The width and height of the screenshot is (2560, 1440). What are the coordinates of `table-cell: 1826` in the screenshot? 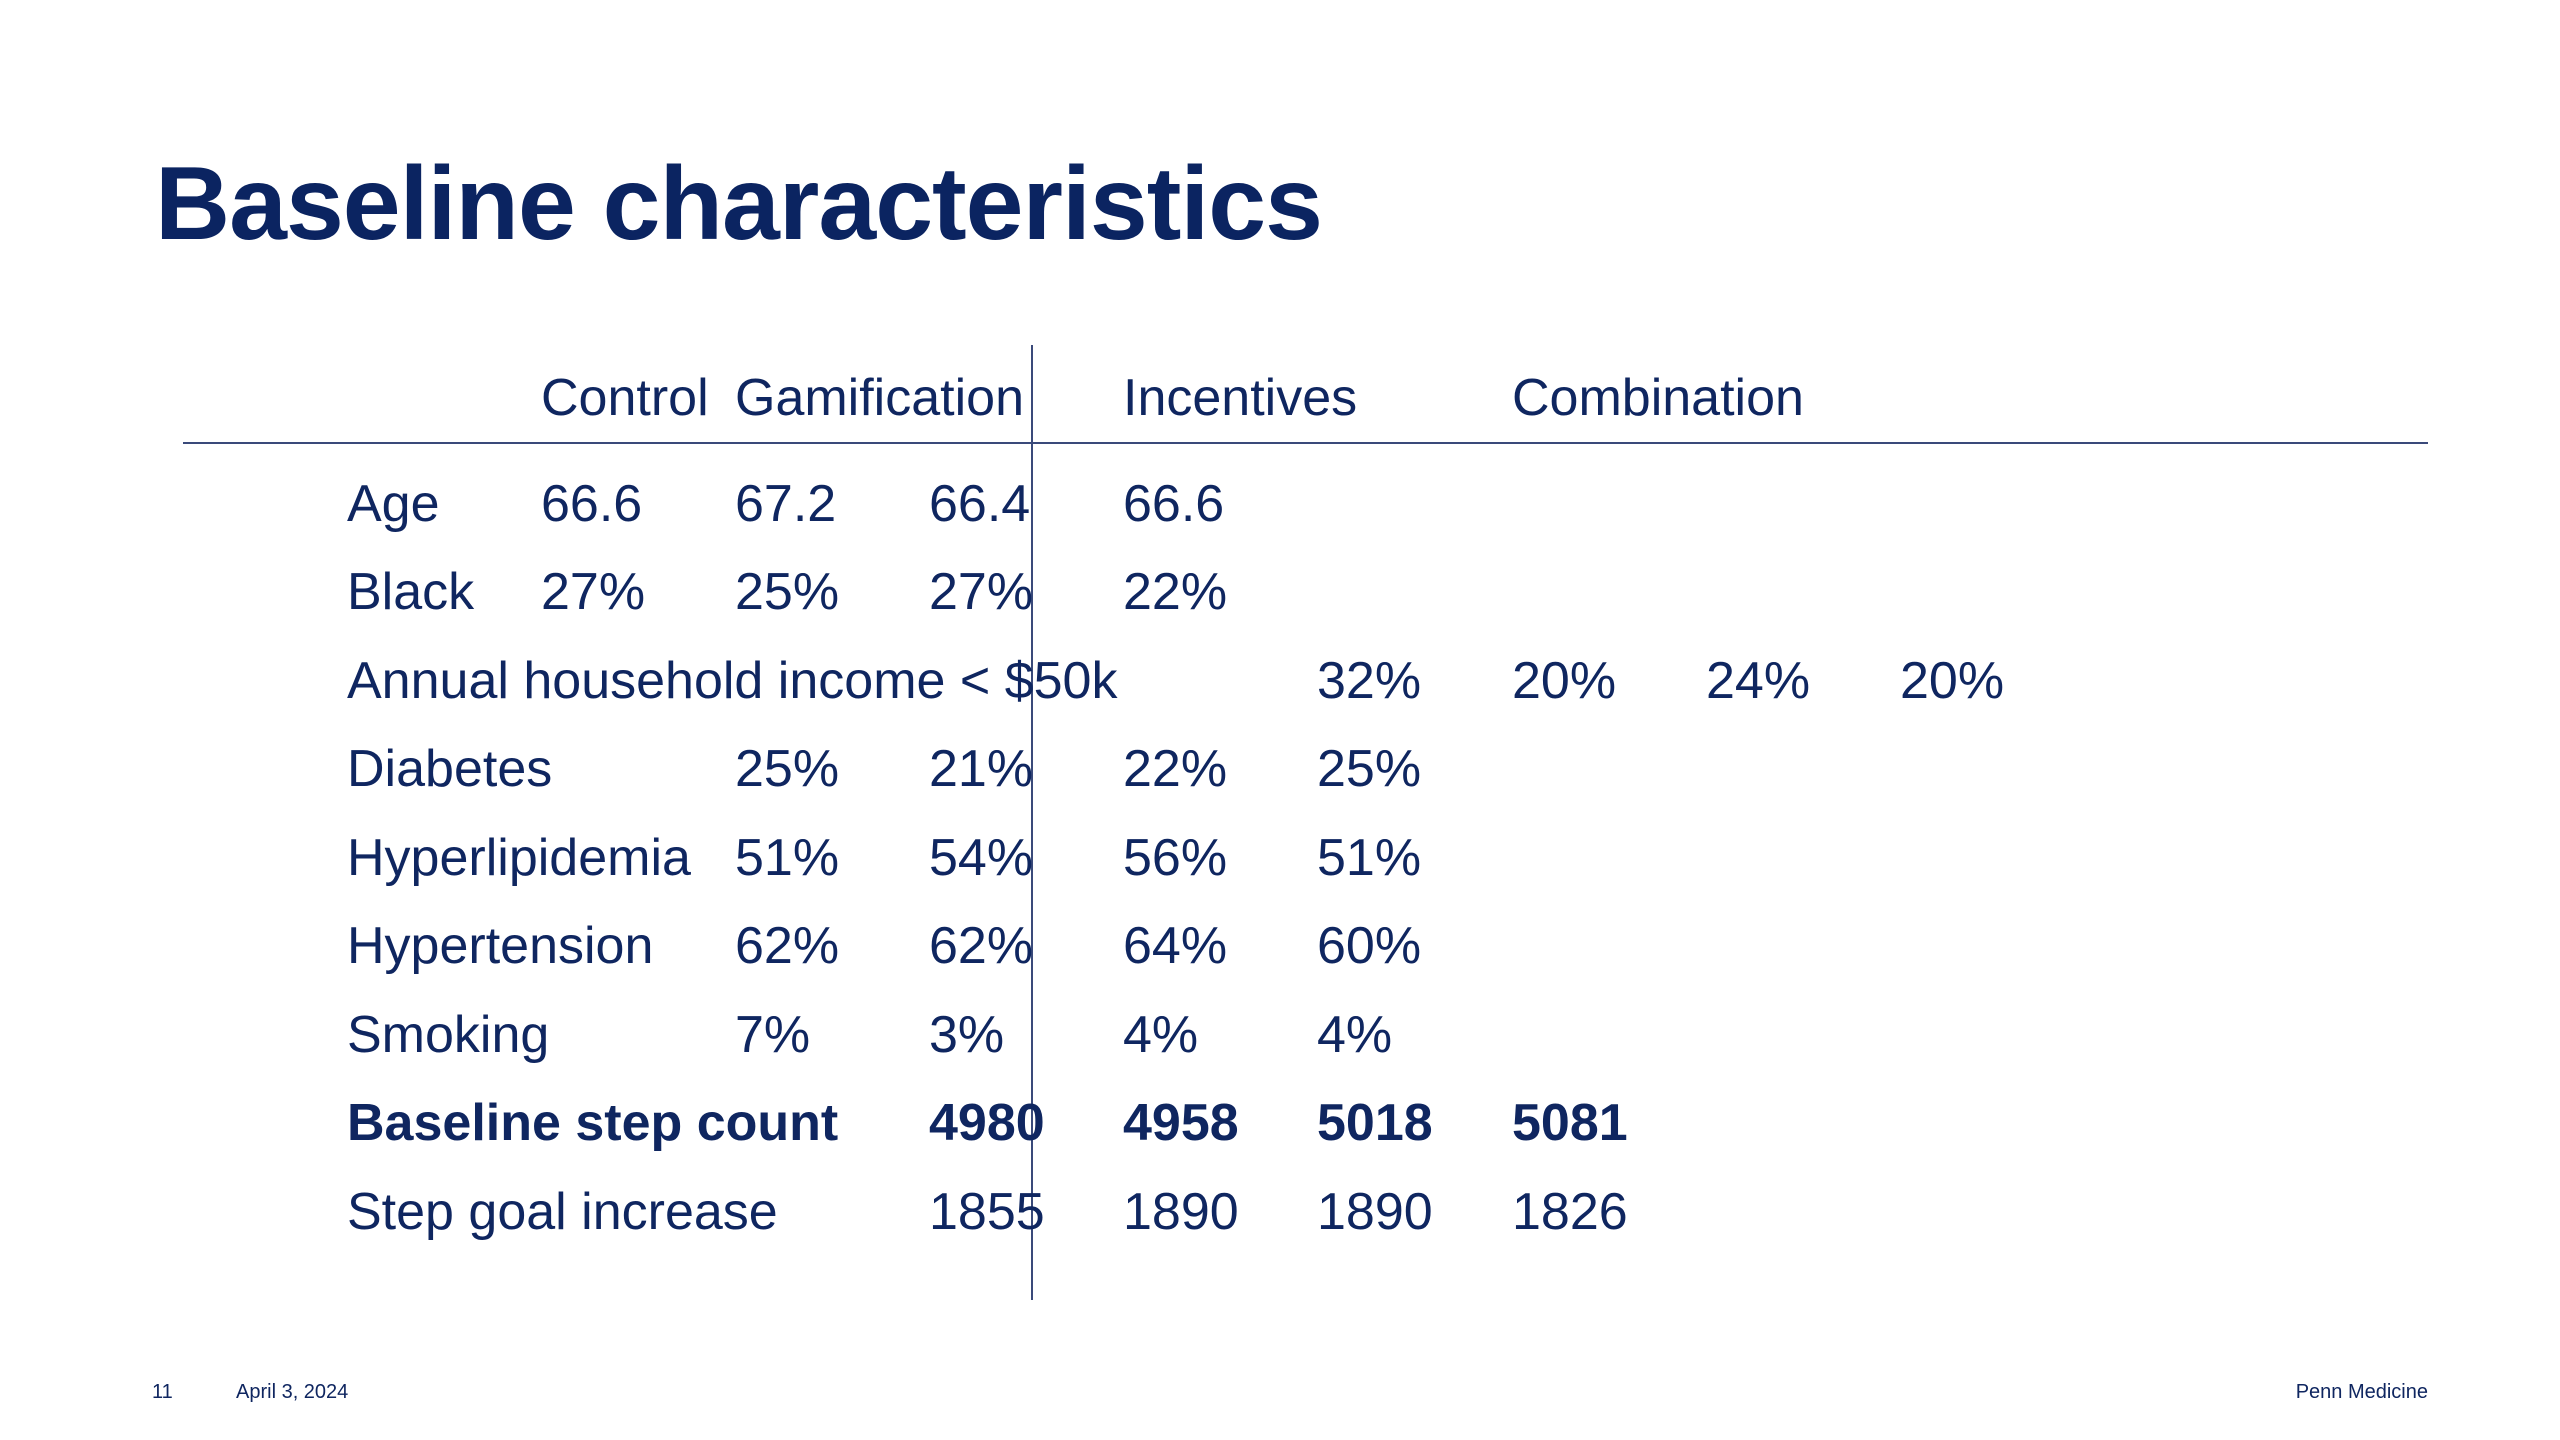 It's located at (1570, 1212).